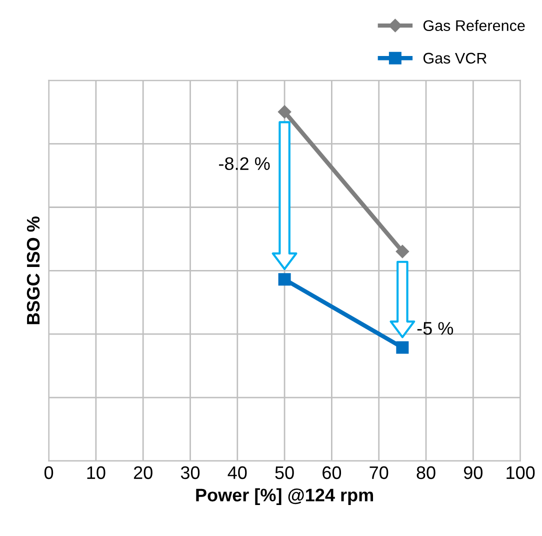  What do you see at coordinates (237, 473) in the screenshot?
I see `x-tick-label: 40` at bounding box center [237, 473].